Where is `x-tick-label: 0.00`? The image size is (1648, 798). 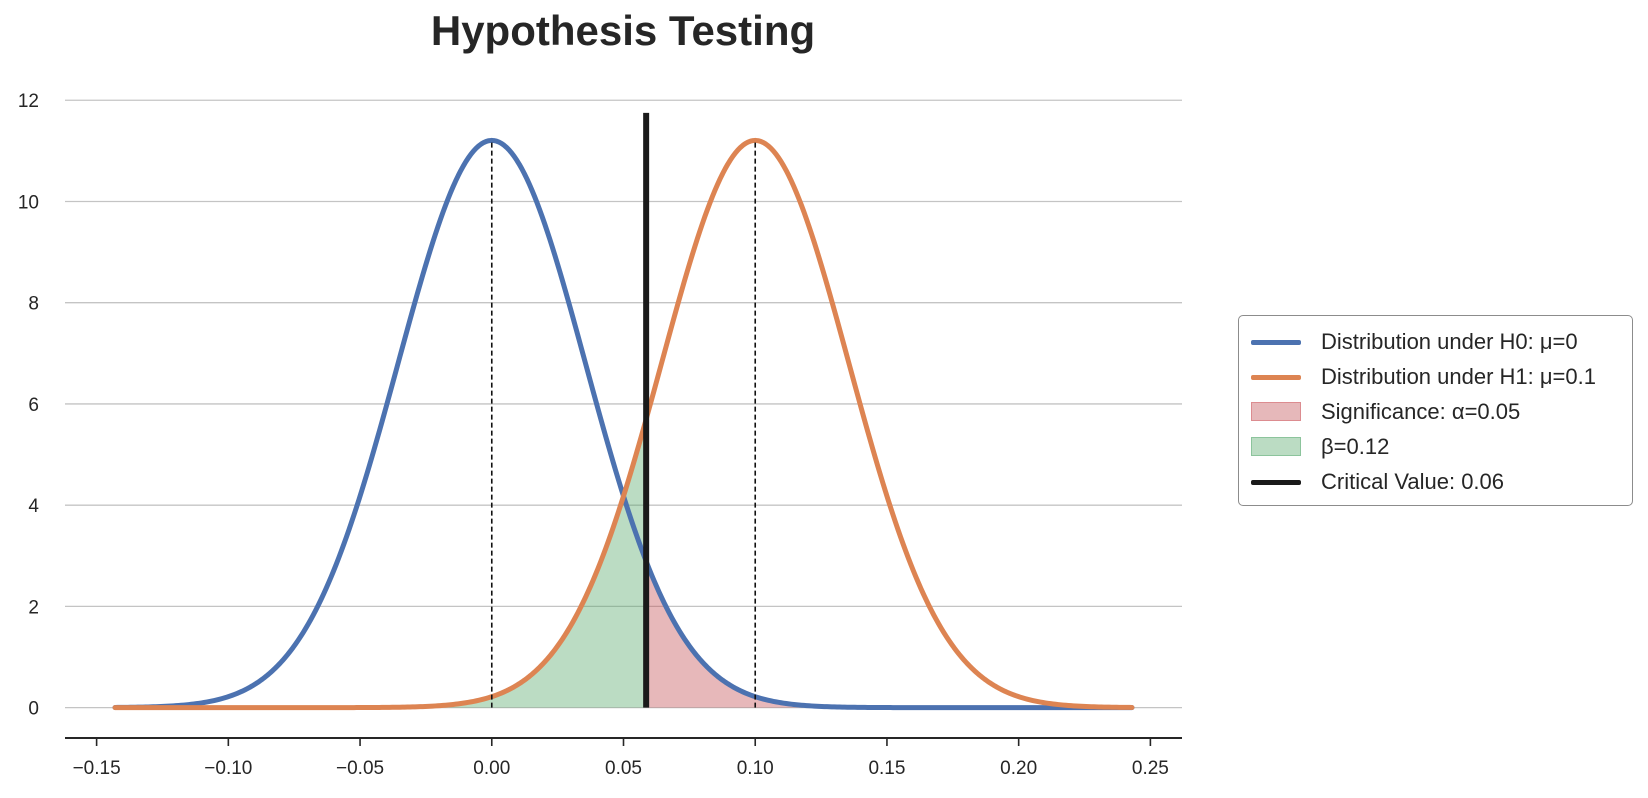 x-tick-label: 0.00 is located at coordinates (491, 768).